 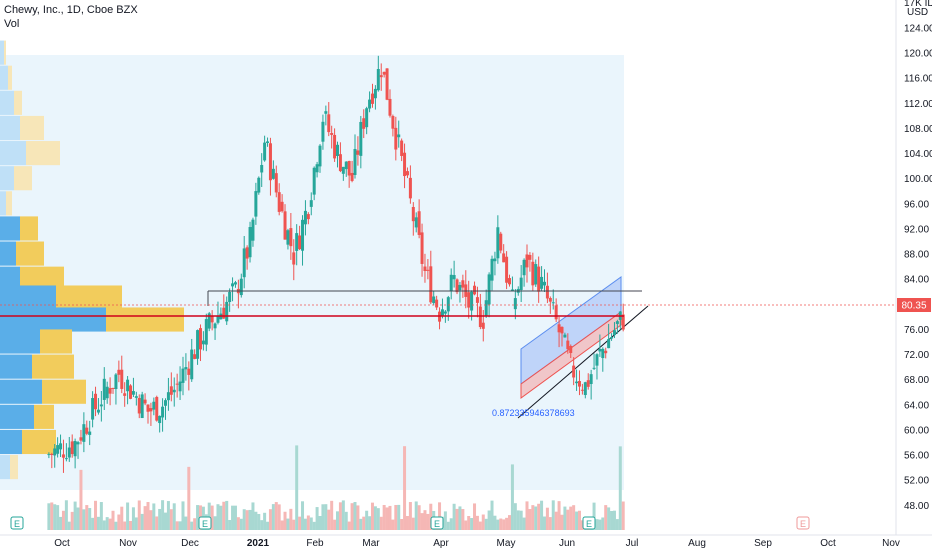 I want to click on price-tick-label: 68.00, so click(x=916, y=380).